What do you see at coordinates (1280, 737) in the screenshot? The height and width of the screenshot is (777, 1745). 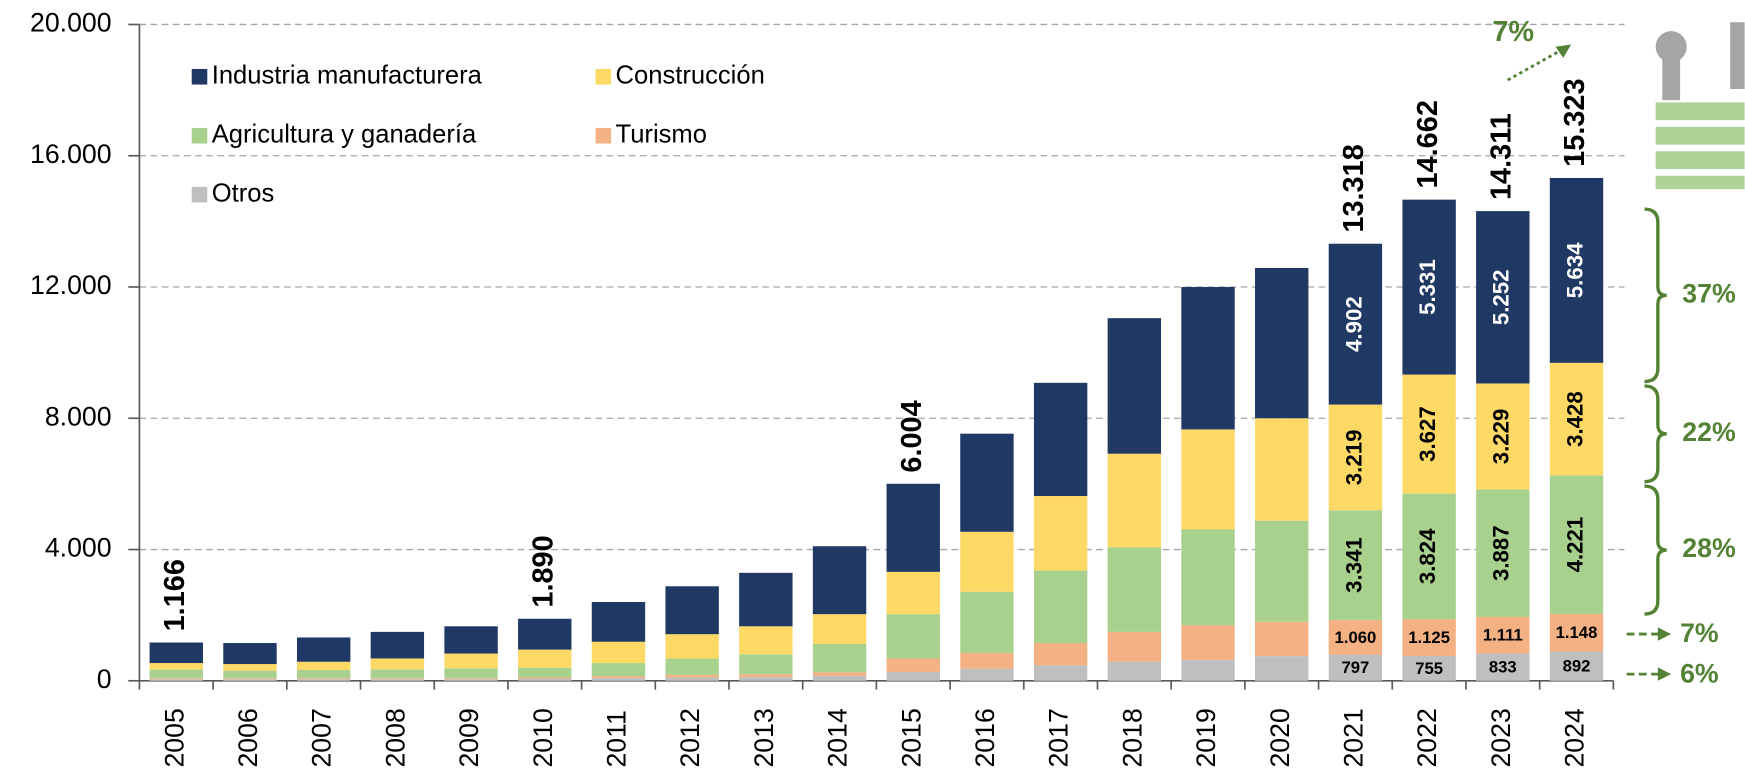 I see `x-tick-label: 2020` at bounding box center [1280, 737].